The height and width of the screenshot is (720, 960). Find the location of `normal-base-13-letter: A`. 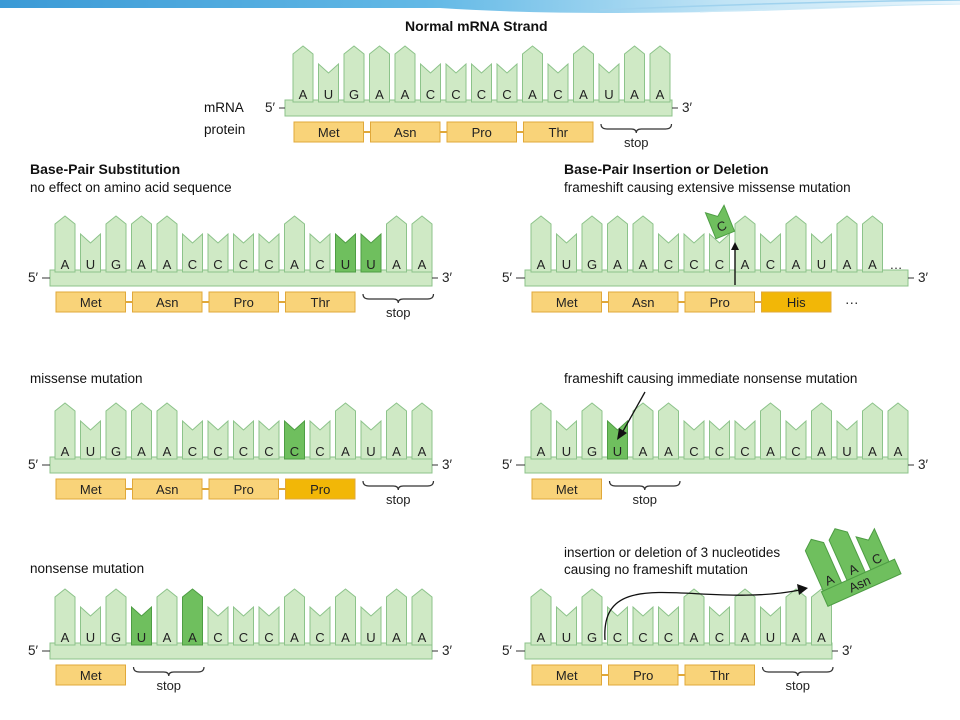

normal-base-13-letter: A is located at coordinates (634, 94).